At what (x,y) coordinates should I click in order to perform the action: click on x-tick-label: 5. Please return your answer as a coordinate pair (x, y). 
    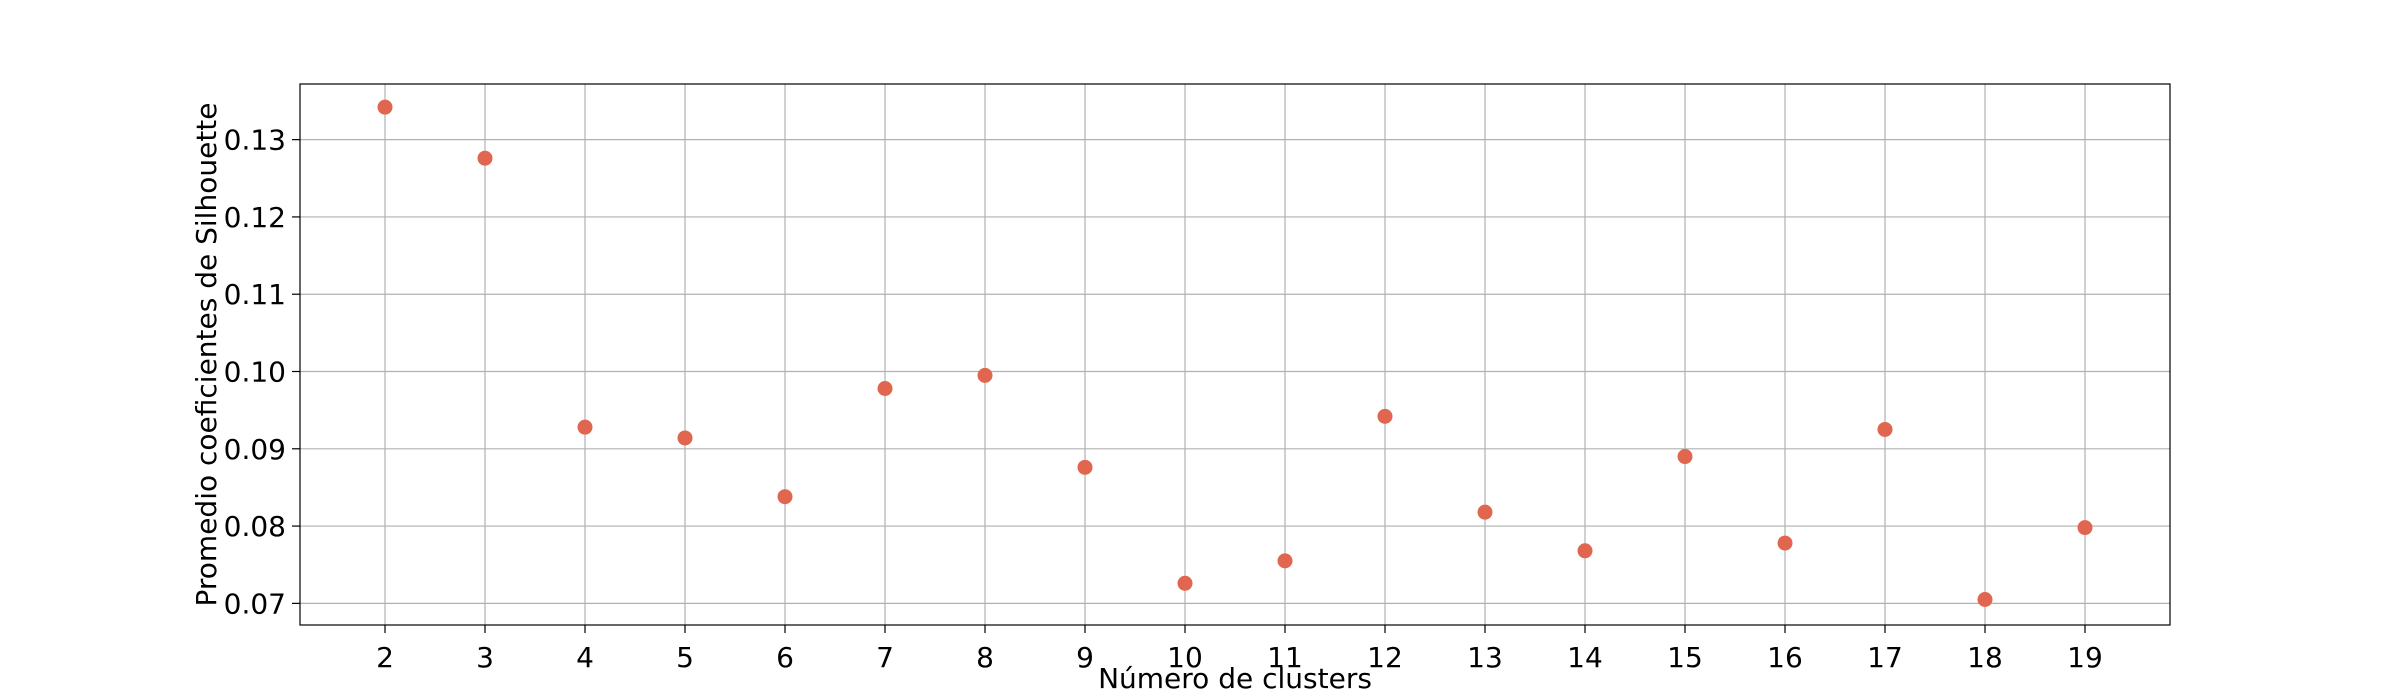
    Looking at the image, I should click on (685, 657).